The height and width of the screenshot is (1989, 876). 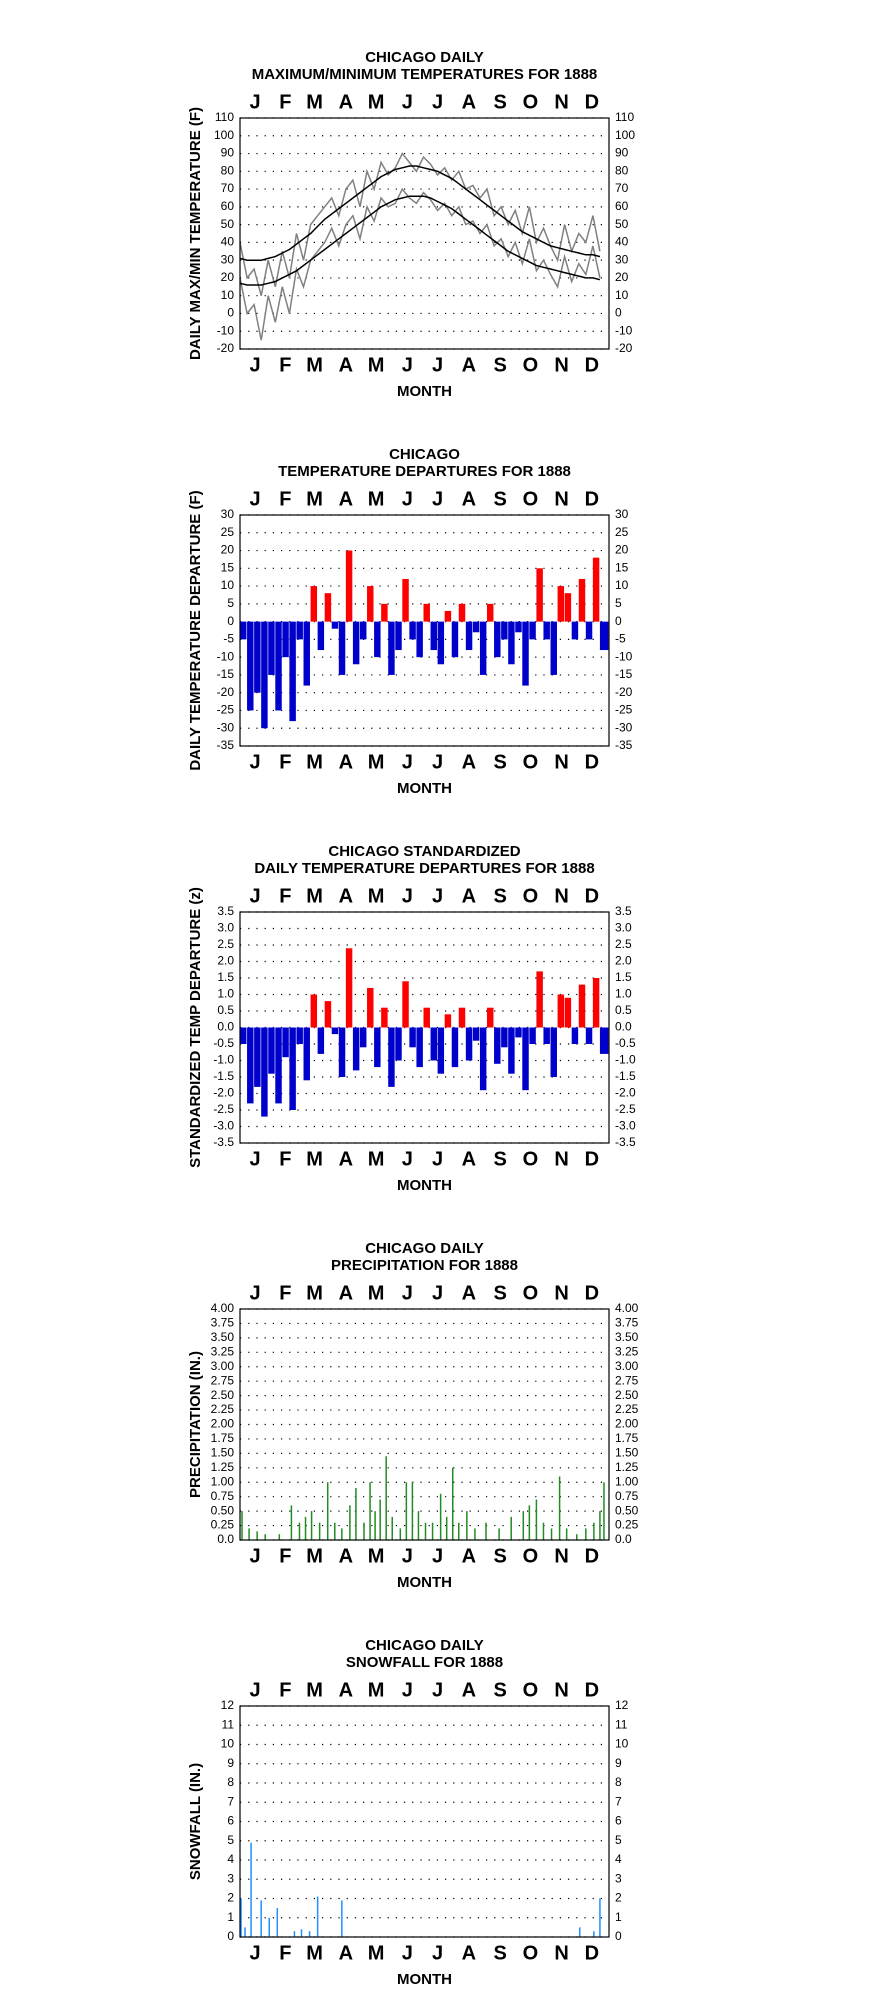 What do you see at coordinates (624, 745) in the screenshot?
I see `y-tick-label-right: -35` at bounding box center [624, 745].